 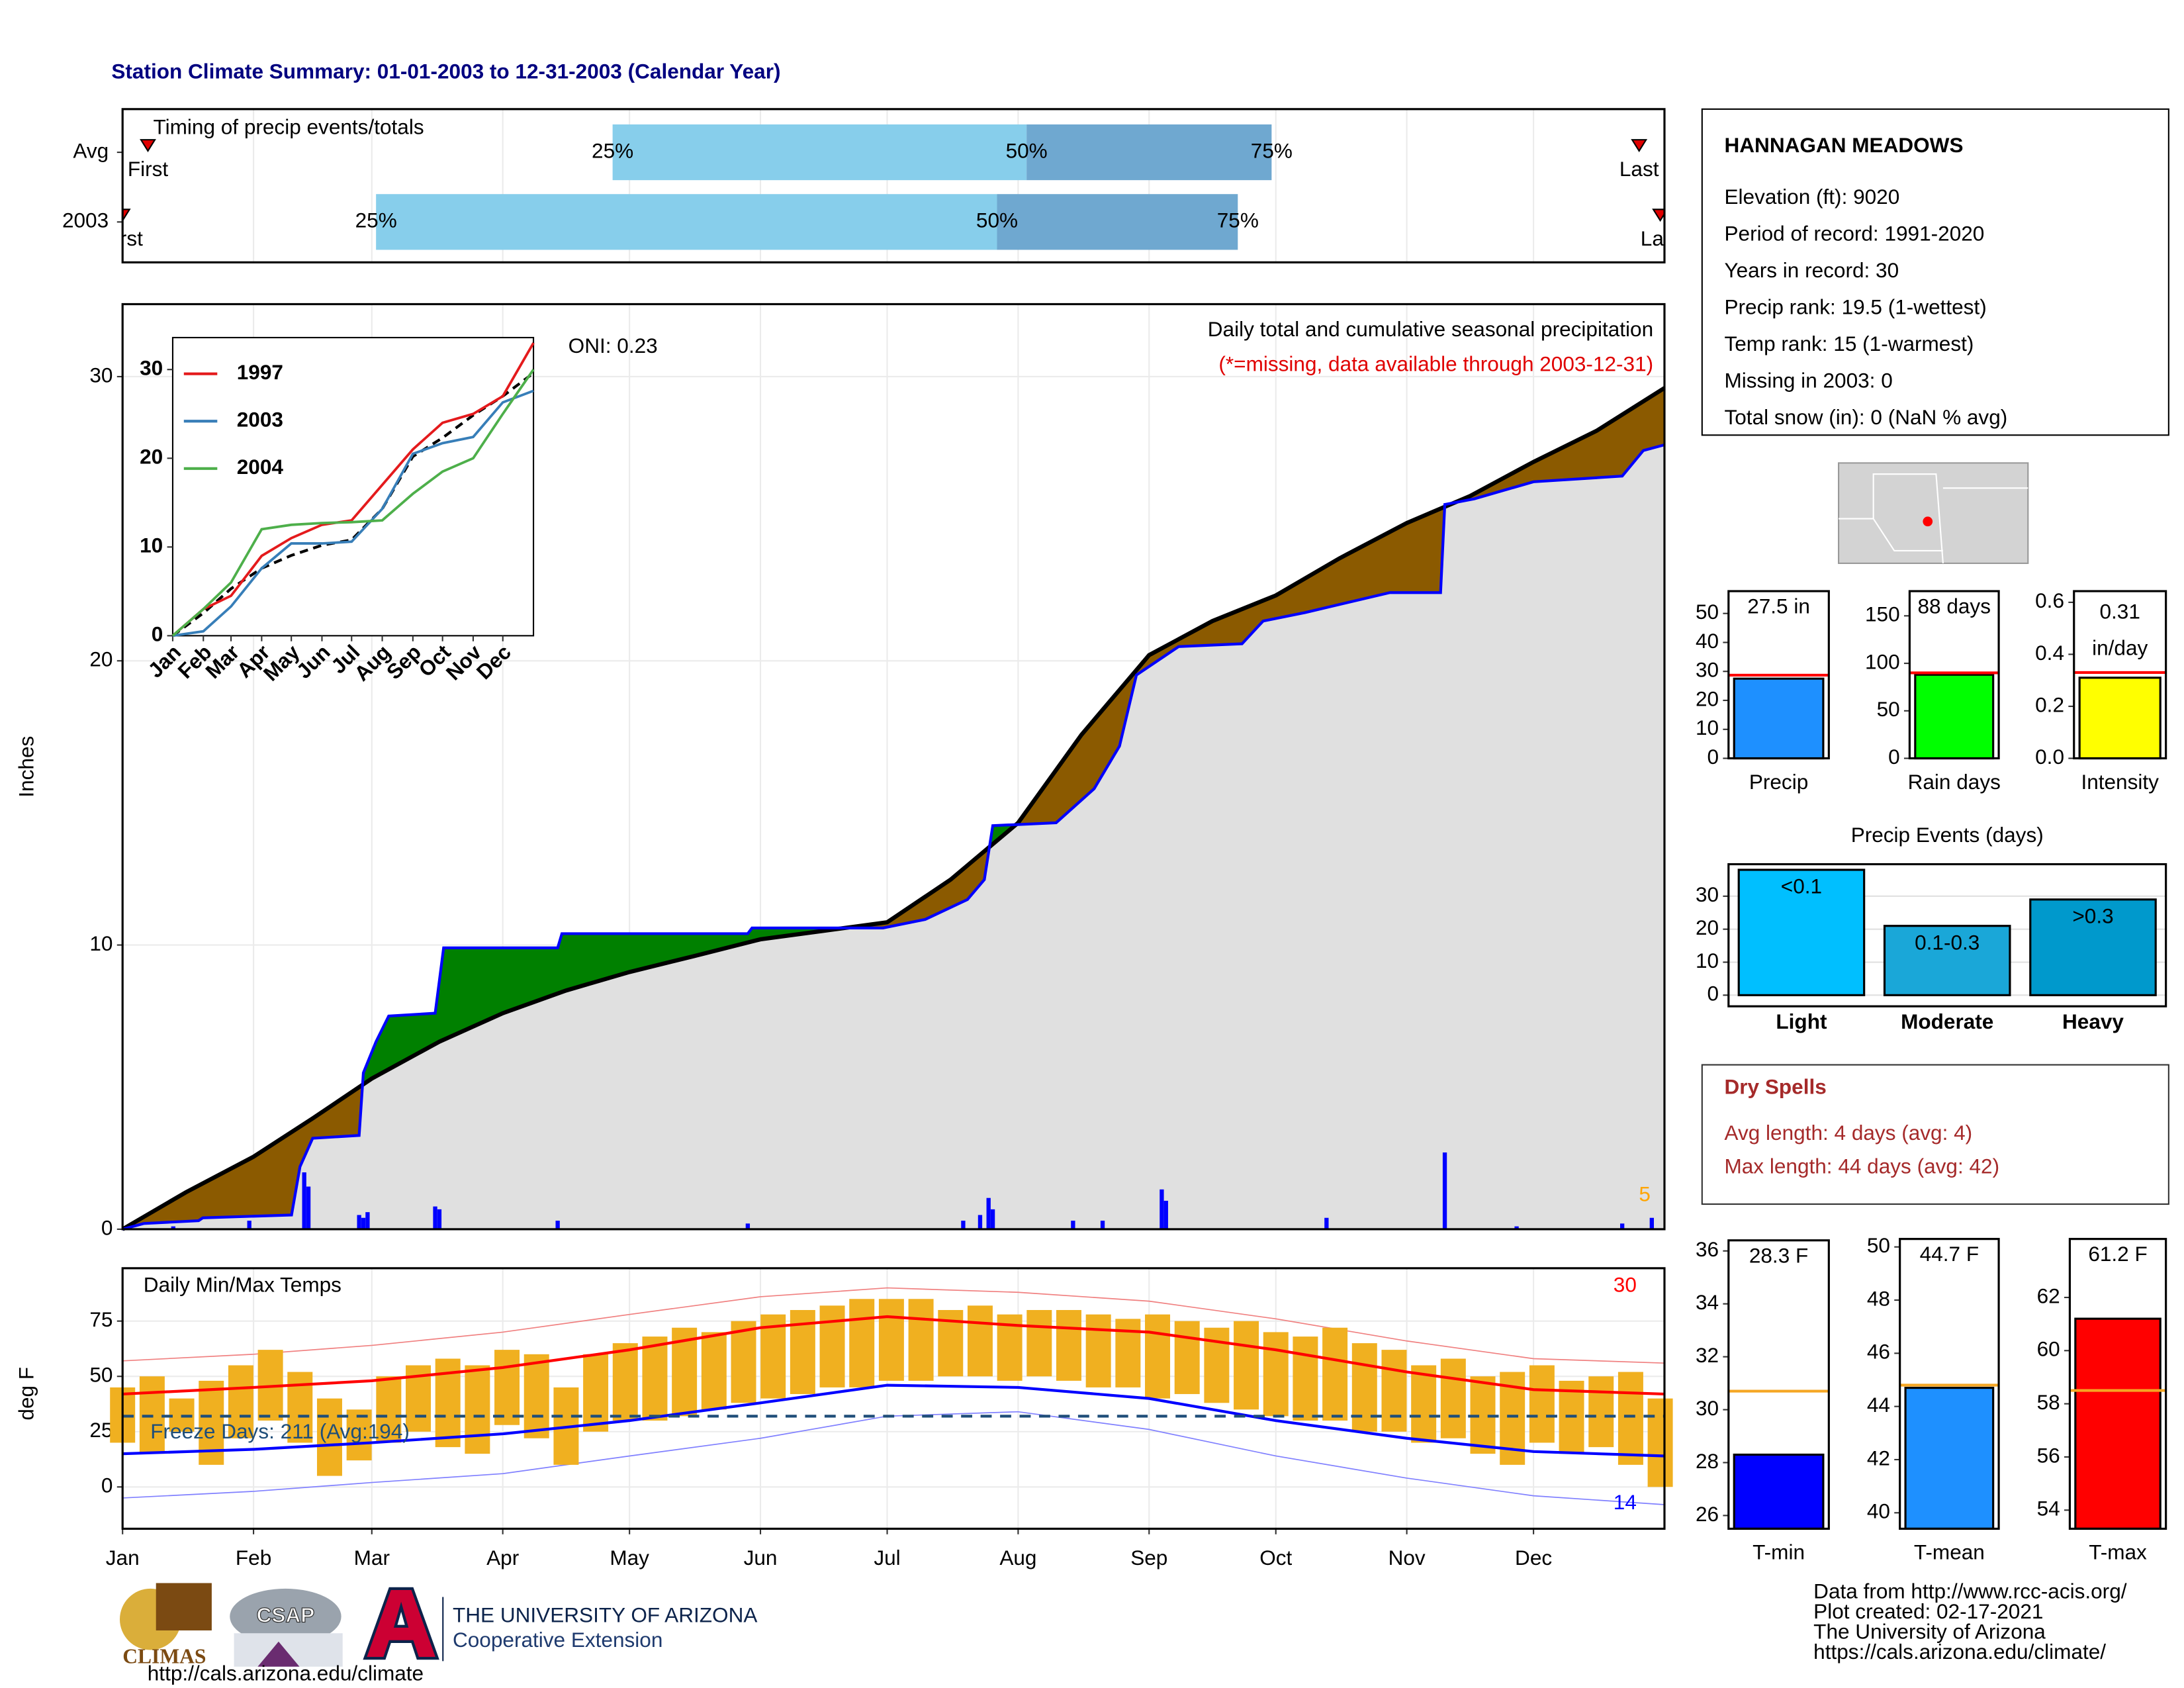 What do you see at coordinates (1778, 1255) in the screenshot?
I see `value-label: 28.3 F` at bounding box center [1778, 1255].